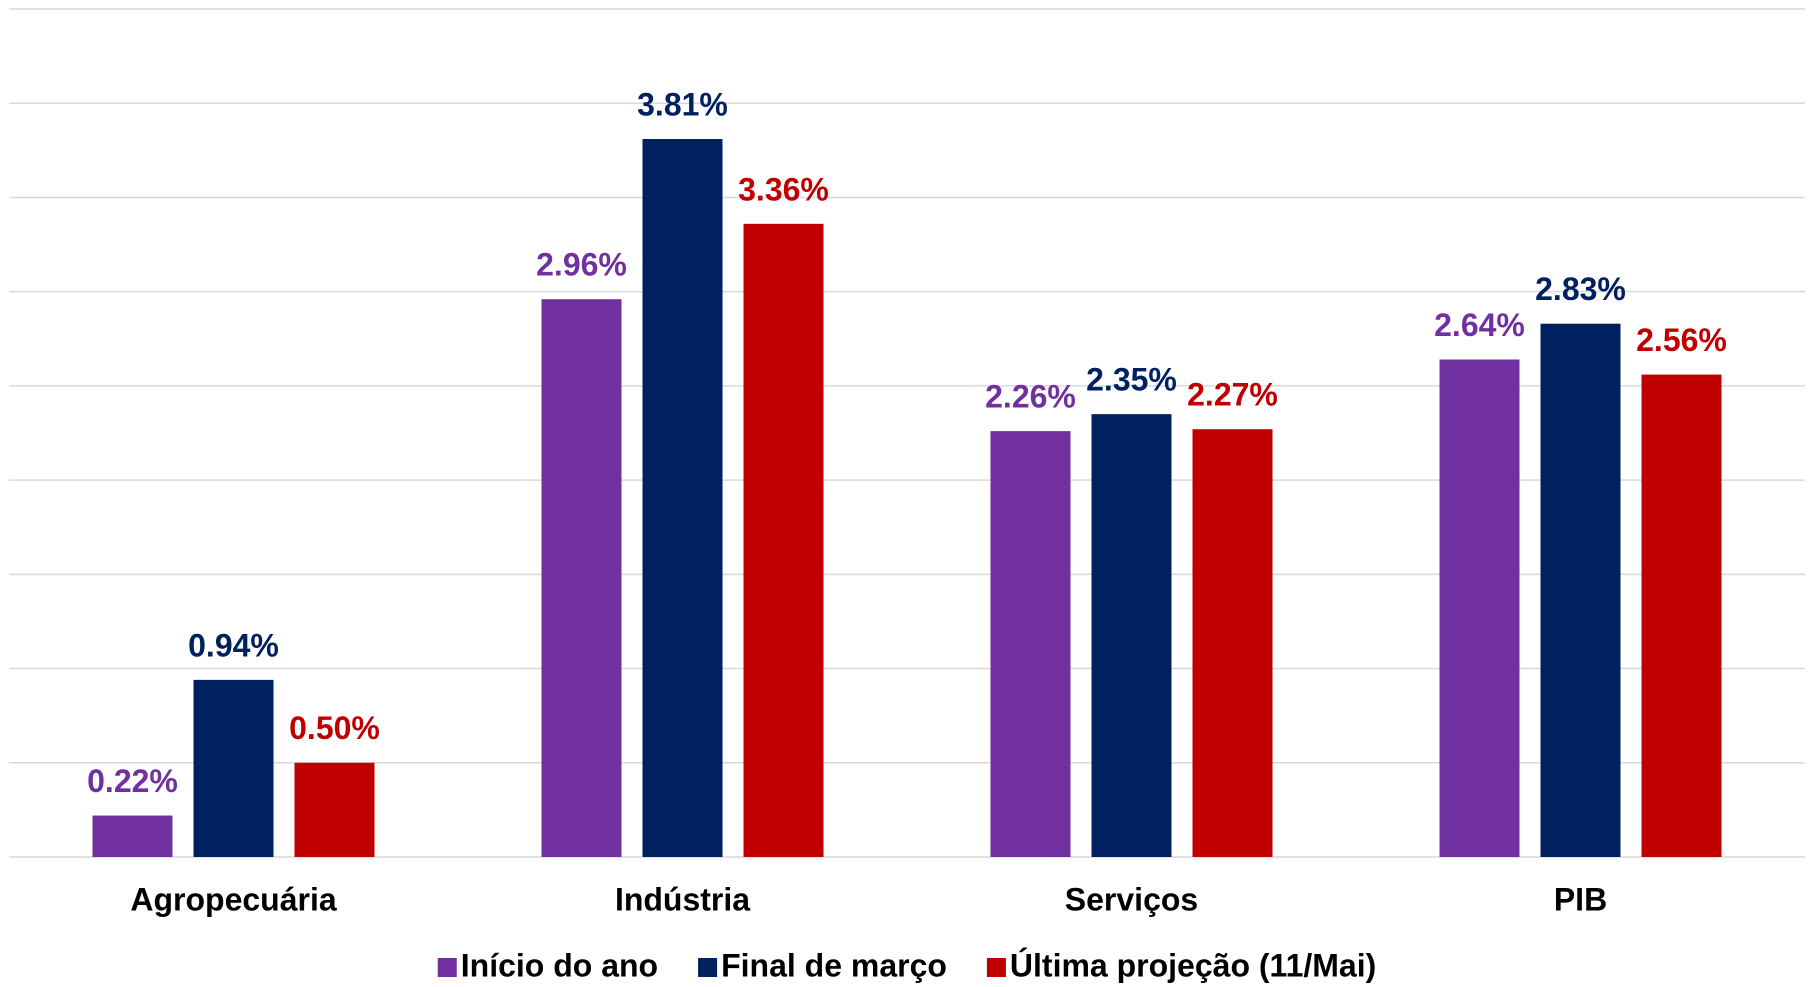 Image resolution: width=1816 pixels, height=987 pixels. What do you see at coordinates (559, 965) in the screenshot?
I see `legend-label: Início do ano` at bounding box center [559, 965].